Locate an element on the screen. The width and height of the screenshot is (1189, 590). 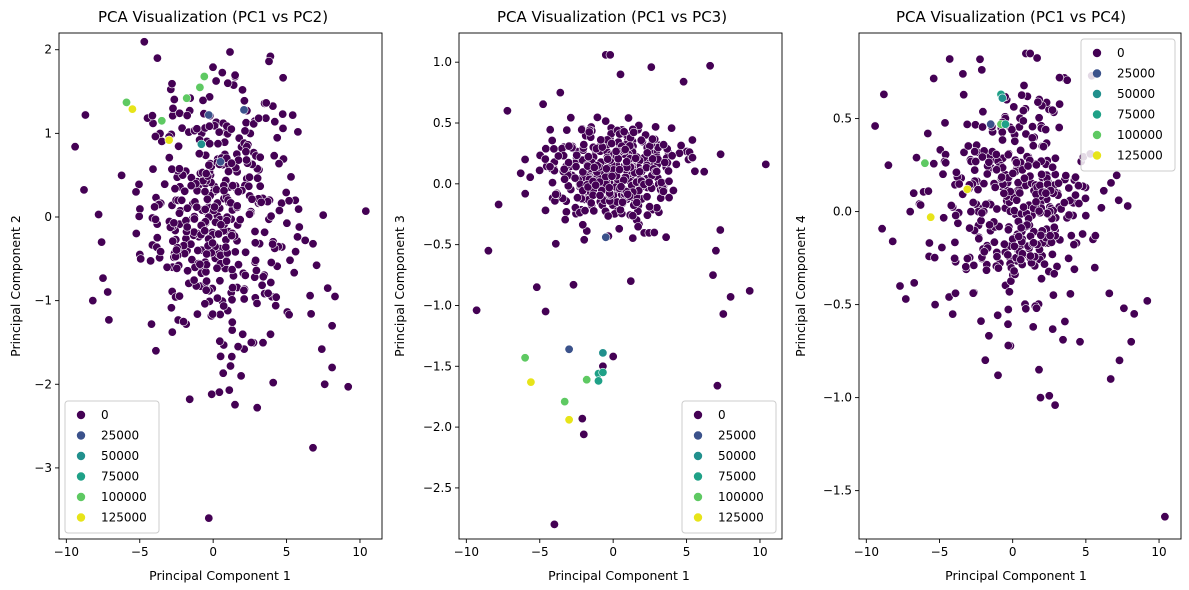
legend-label: 50000 is located at coordinates (737, 456).